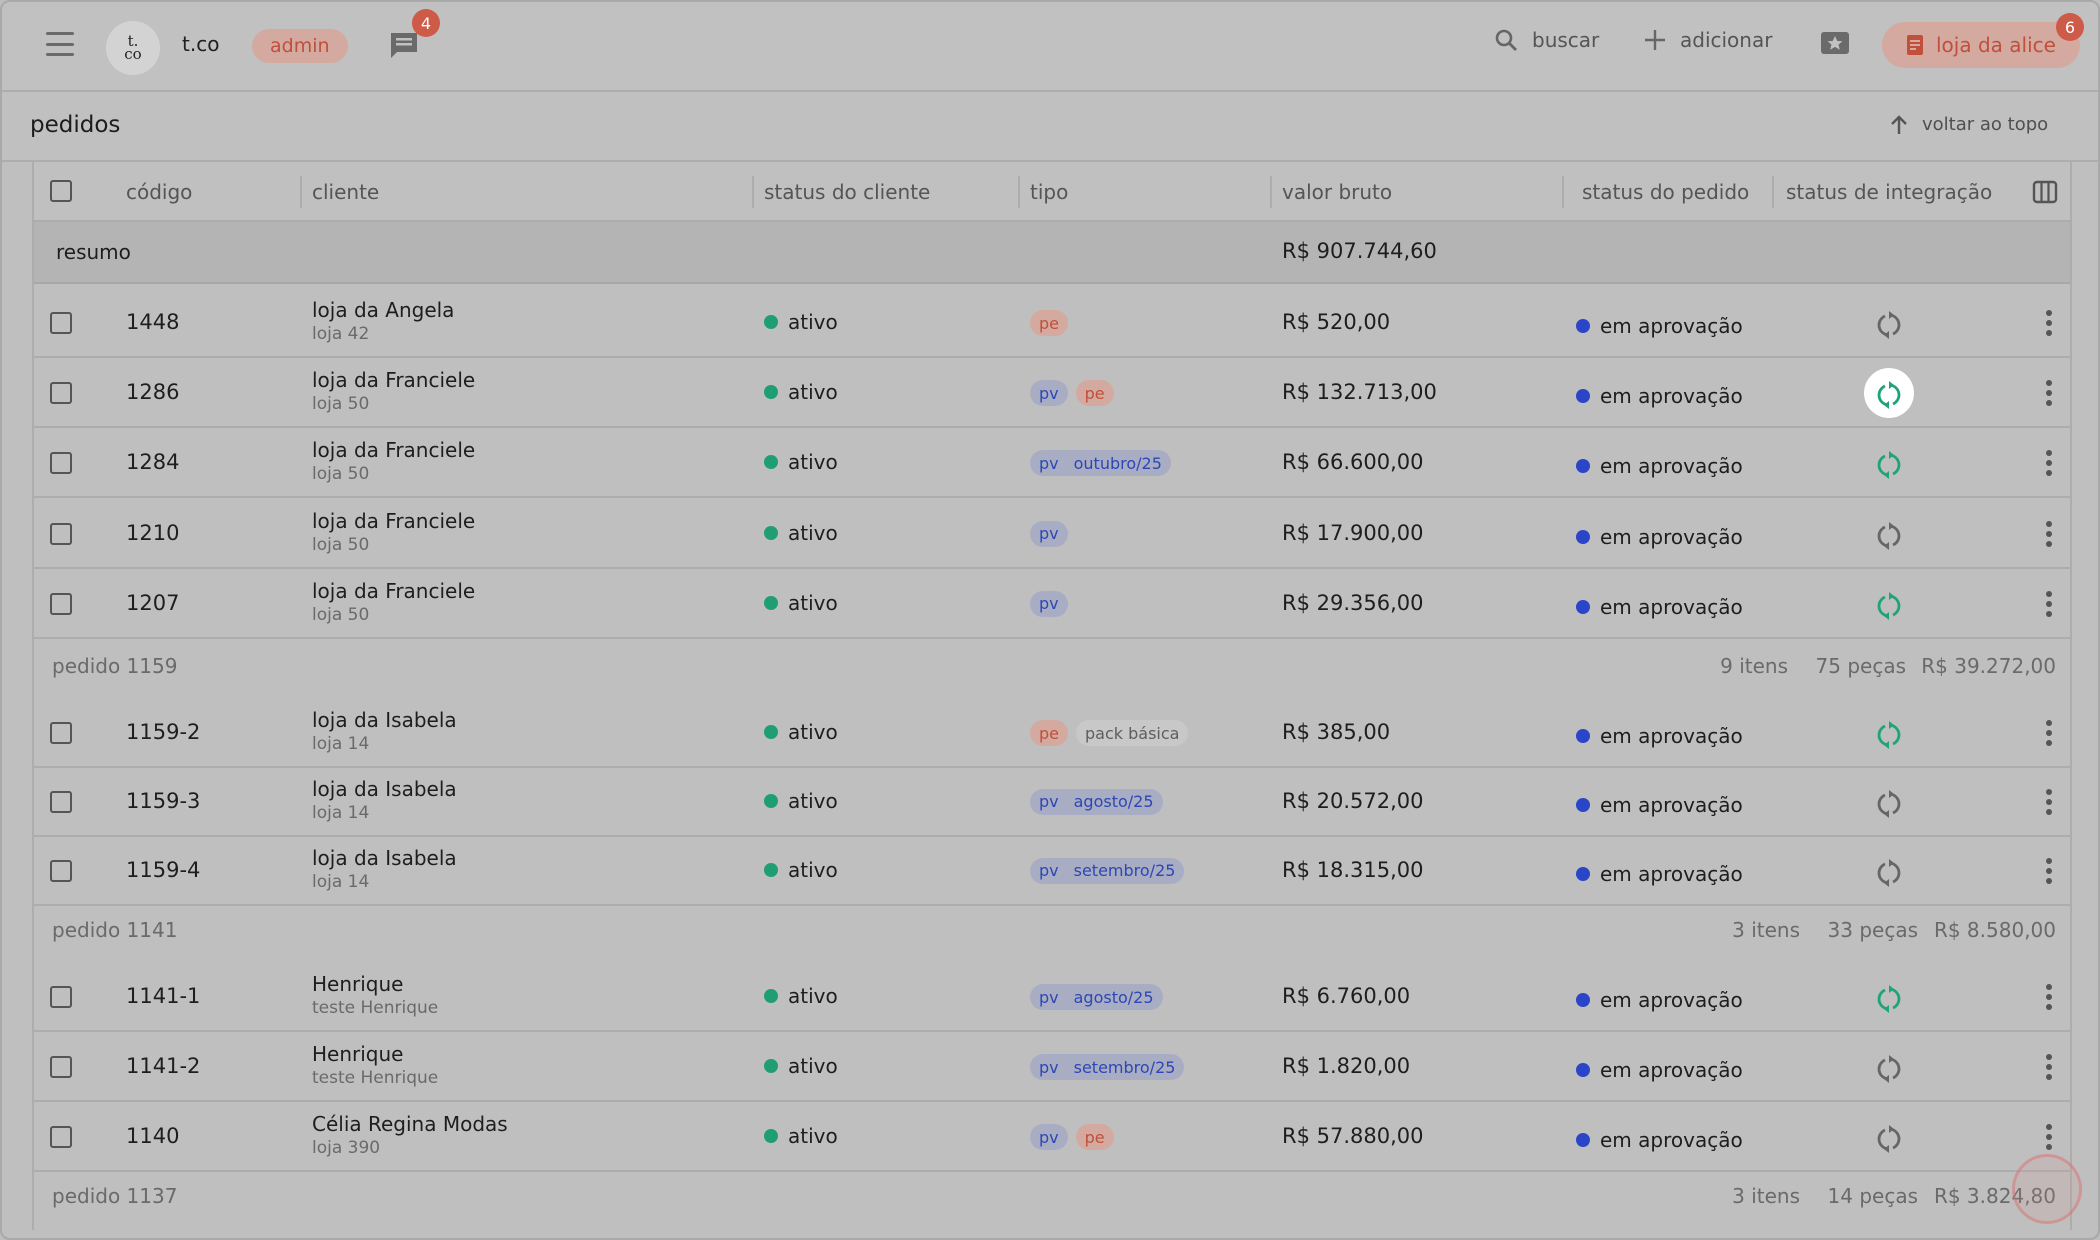  Describe the element at coordinates (1835, 43) in the screenshot. I see `award-icon` at that location.